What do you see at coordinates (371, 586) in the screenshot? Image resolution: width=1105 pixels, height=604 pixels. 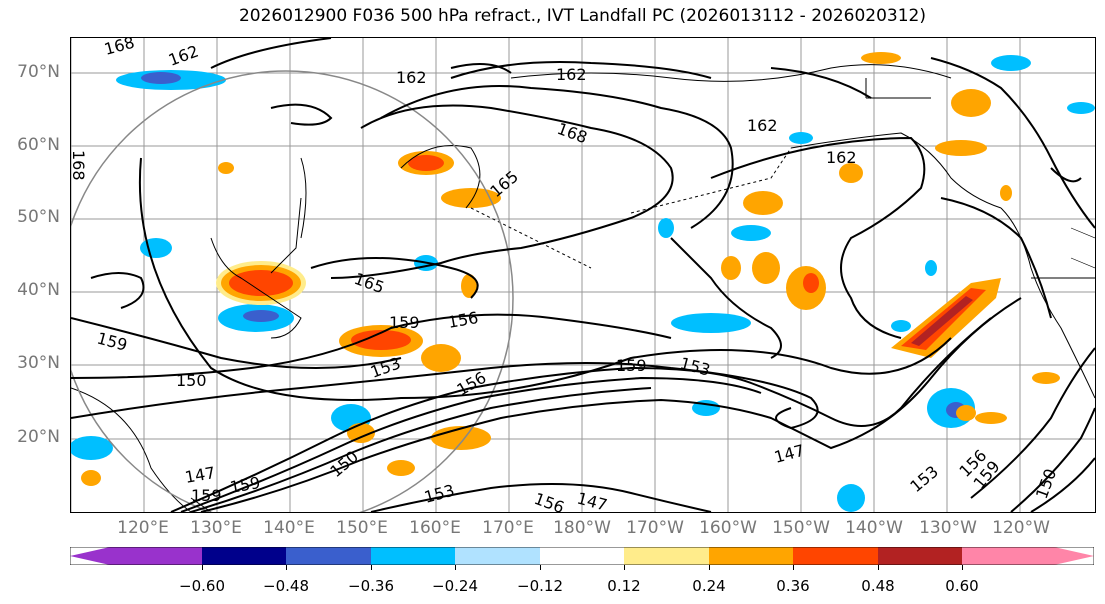 I see `colorbar-tick-label: −0.36` at bounding box center [371, 586].